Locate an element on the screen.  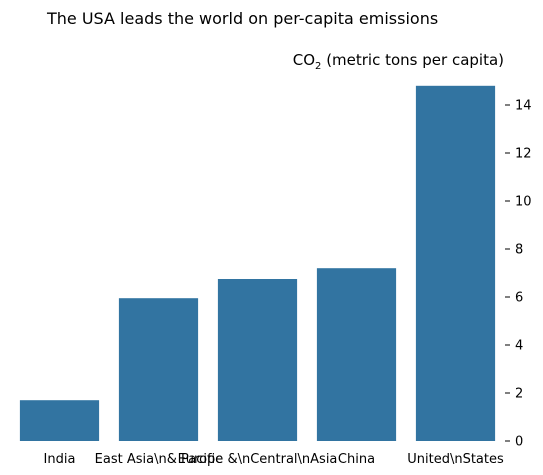
y-tick-label-7: 14 is located at coordinates (523, 106).